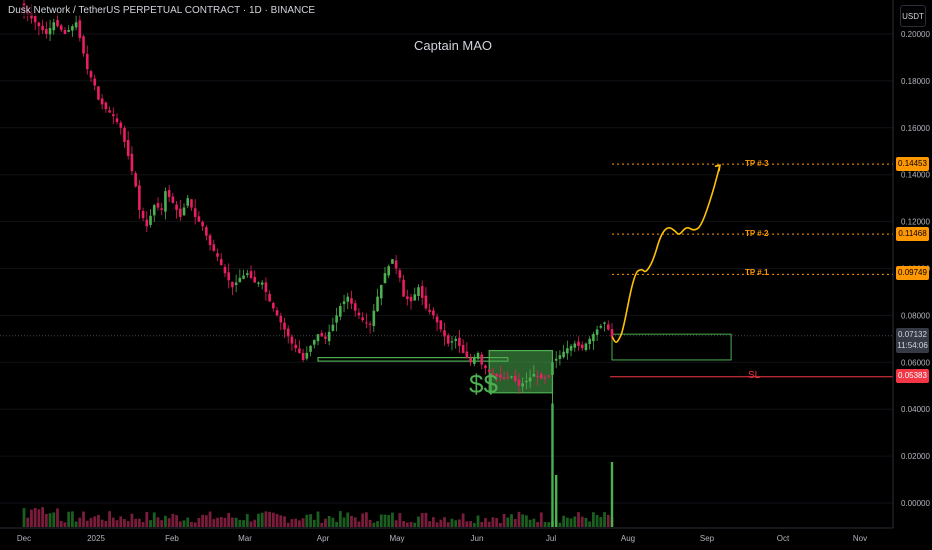  I want to click on time-tick-label: Oct, so click(783, 538).